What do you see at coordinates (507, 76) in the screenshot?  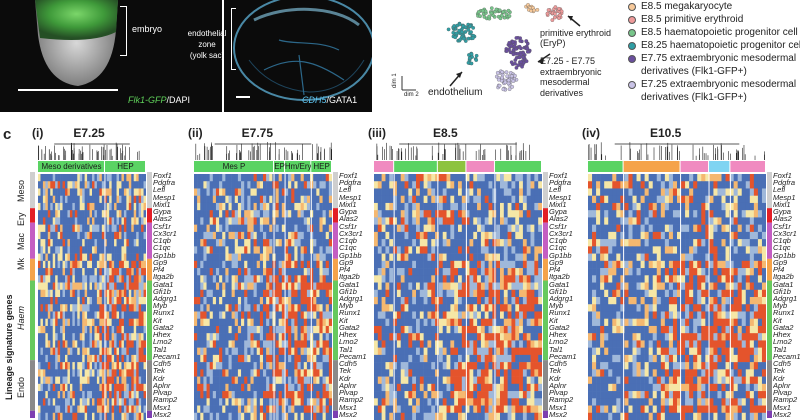 I see `umap-point` at bounding box center [507, 76].